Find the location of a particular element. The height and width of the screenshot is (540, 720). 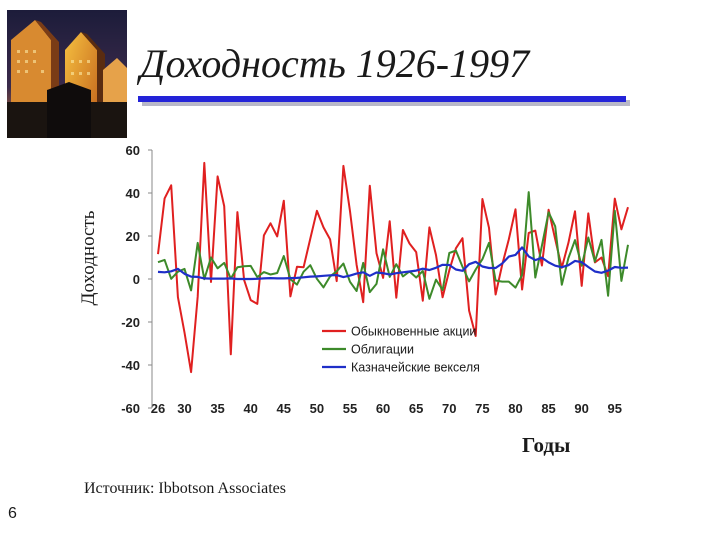

skyscrapers-photo is located at coordinates (67, 74).